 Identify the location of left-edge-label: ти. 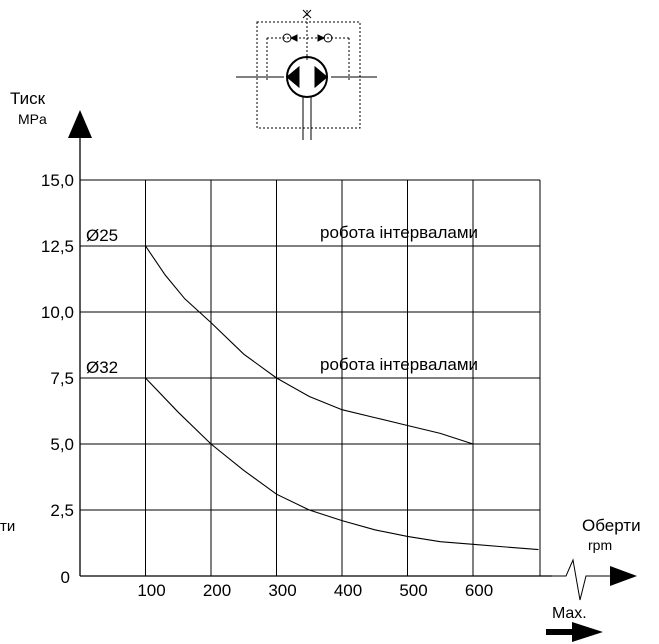
(7, 526).